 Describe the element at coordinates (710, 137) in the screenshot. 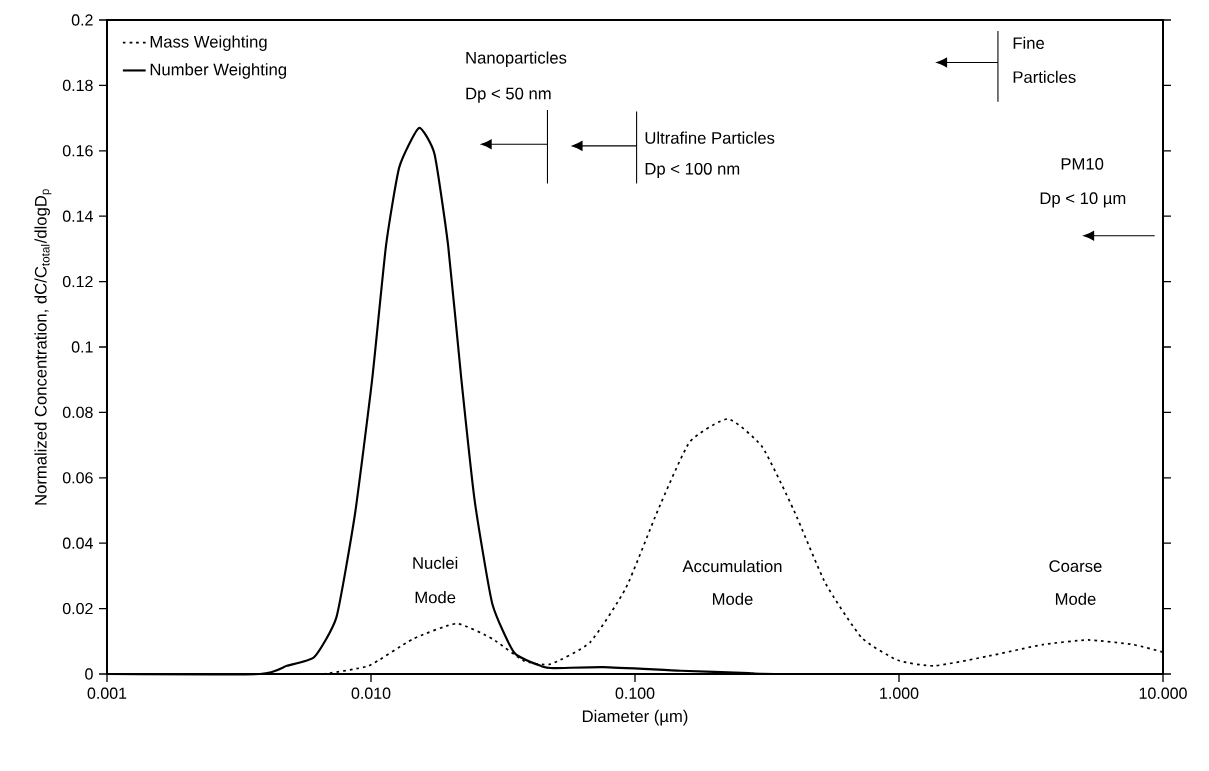

I see `annotation: Ultrafine Particles` at that location.